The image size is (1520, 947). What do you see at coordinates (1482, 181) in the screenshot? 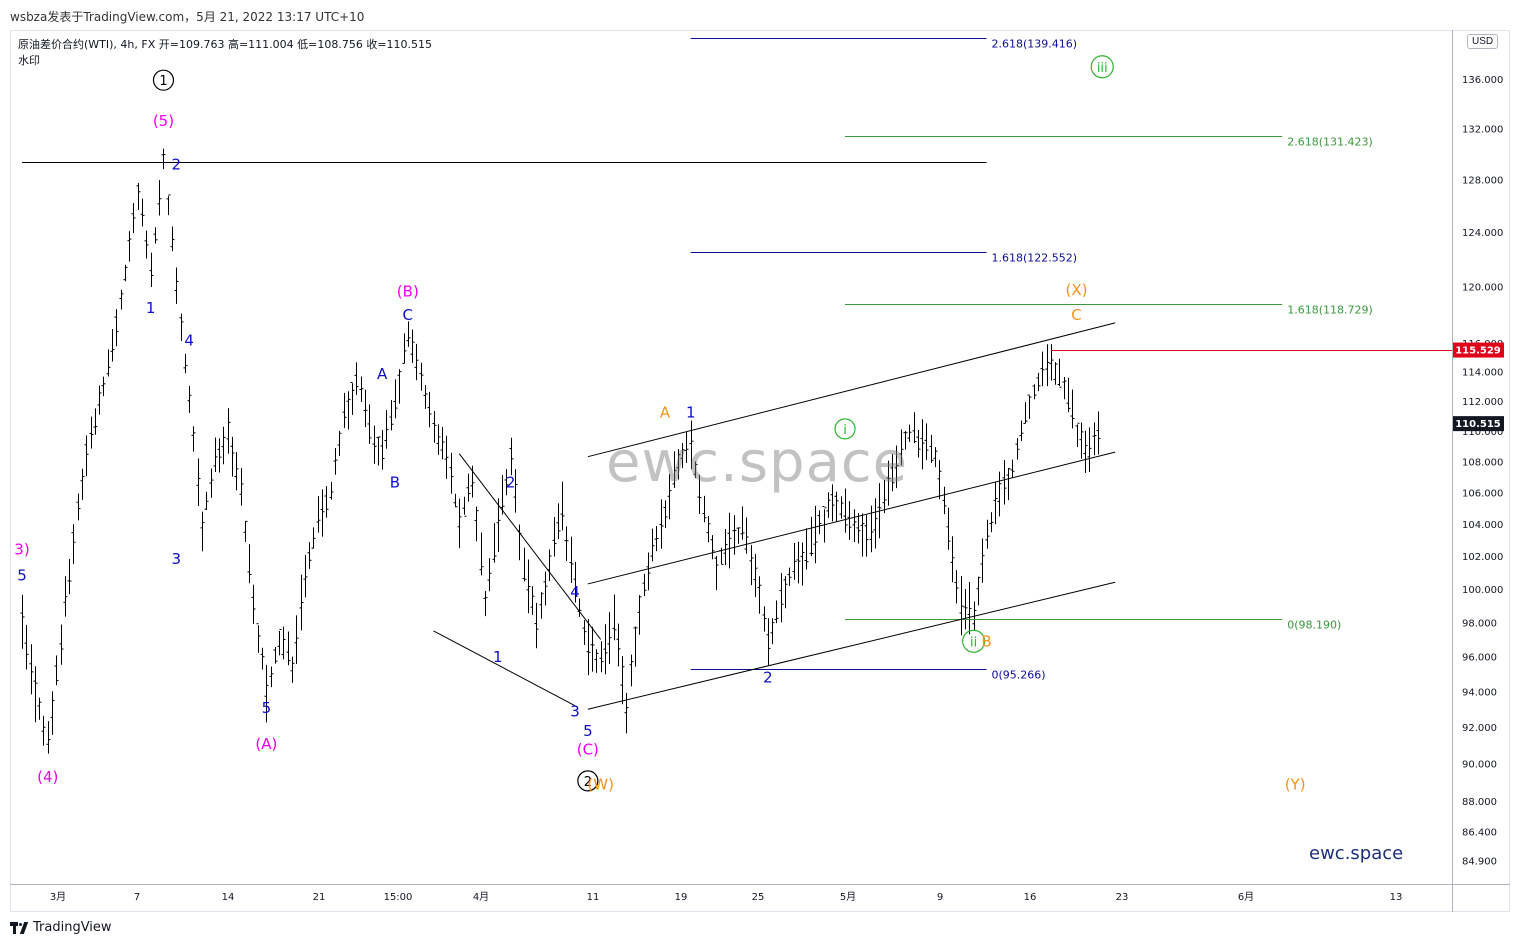
I see `y-axis-tick-label: 128.000` at bounding box center [1482, 181].